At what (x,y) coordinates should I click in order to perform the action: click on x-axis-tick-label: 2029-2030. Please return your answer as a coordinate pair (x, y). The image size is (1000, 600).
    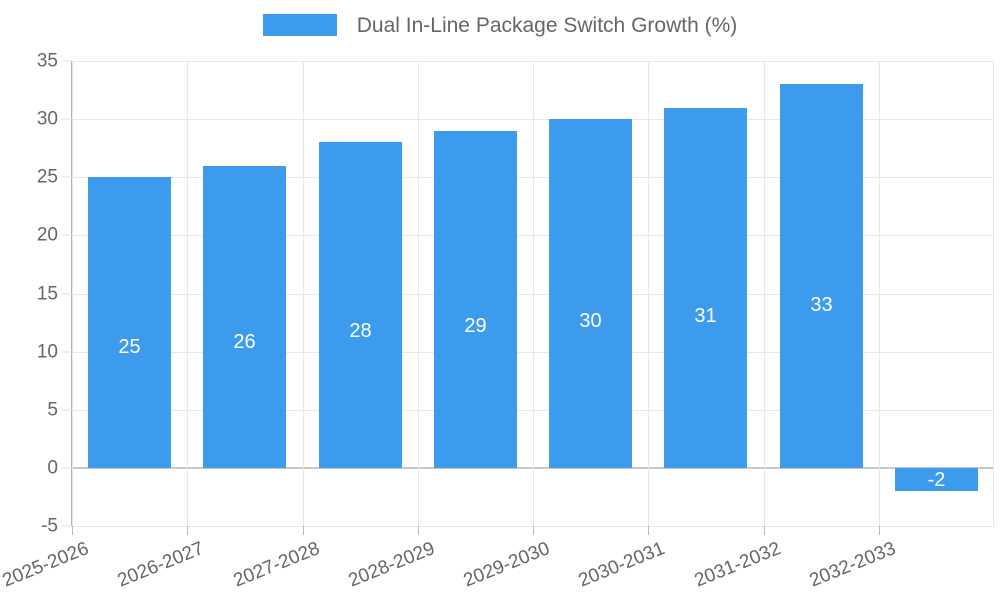
    Looking at the image, I should click on (506, 565).